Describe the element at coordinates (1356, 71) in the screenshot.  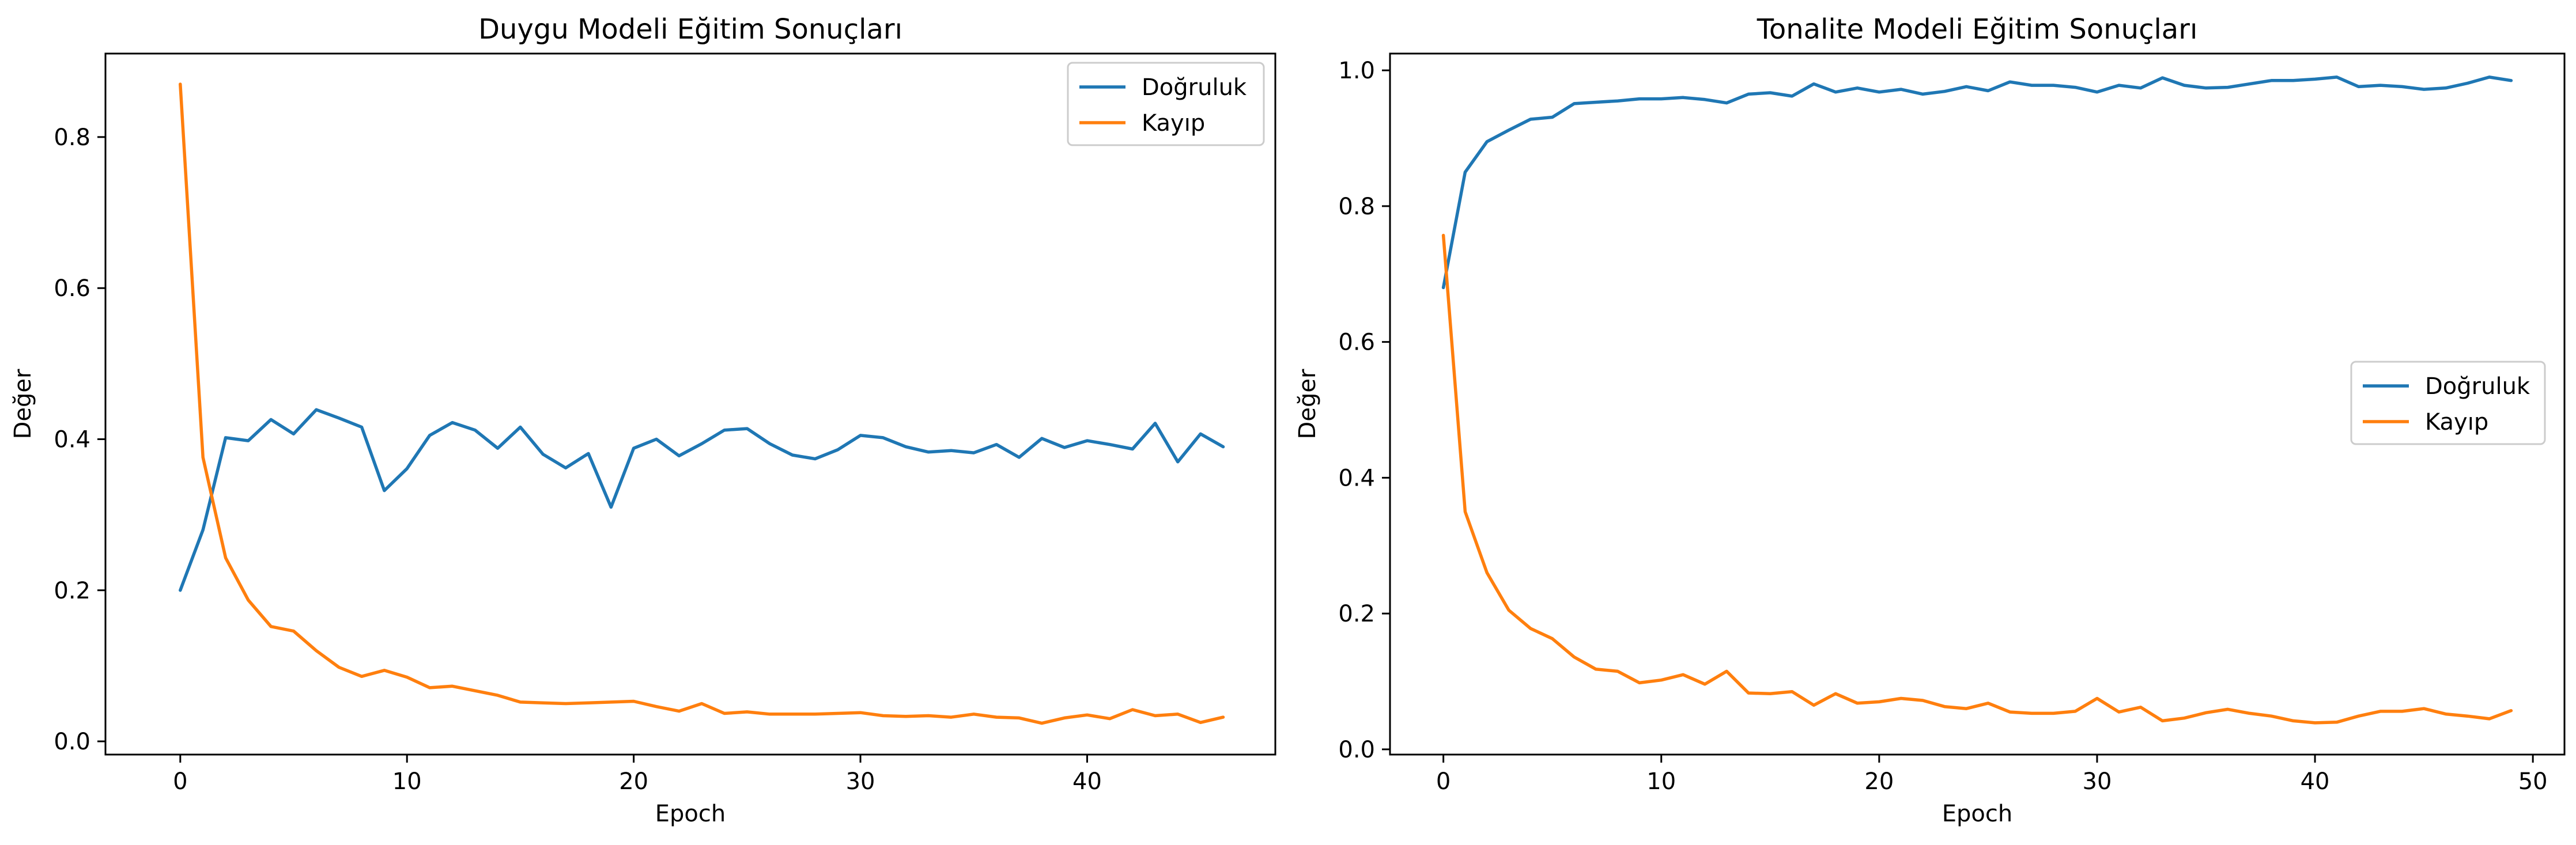
I see `y-tick-label: 1.0` at that location.